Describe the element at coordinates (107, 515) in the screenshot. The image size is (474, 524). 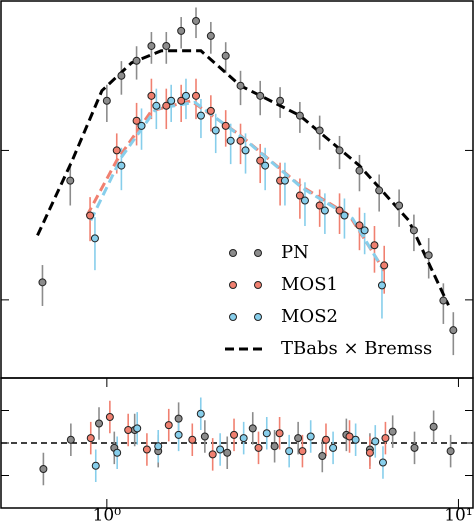
I see `x-tick-label: 10⁰` at that location.